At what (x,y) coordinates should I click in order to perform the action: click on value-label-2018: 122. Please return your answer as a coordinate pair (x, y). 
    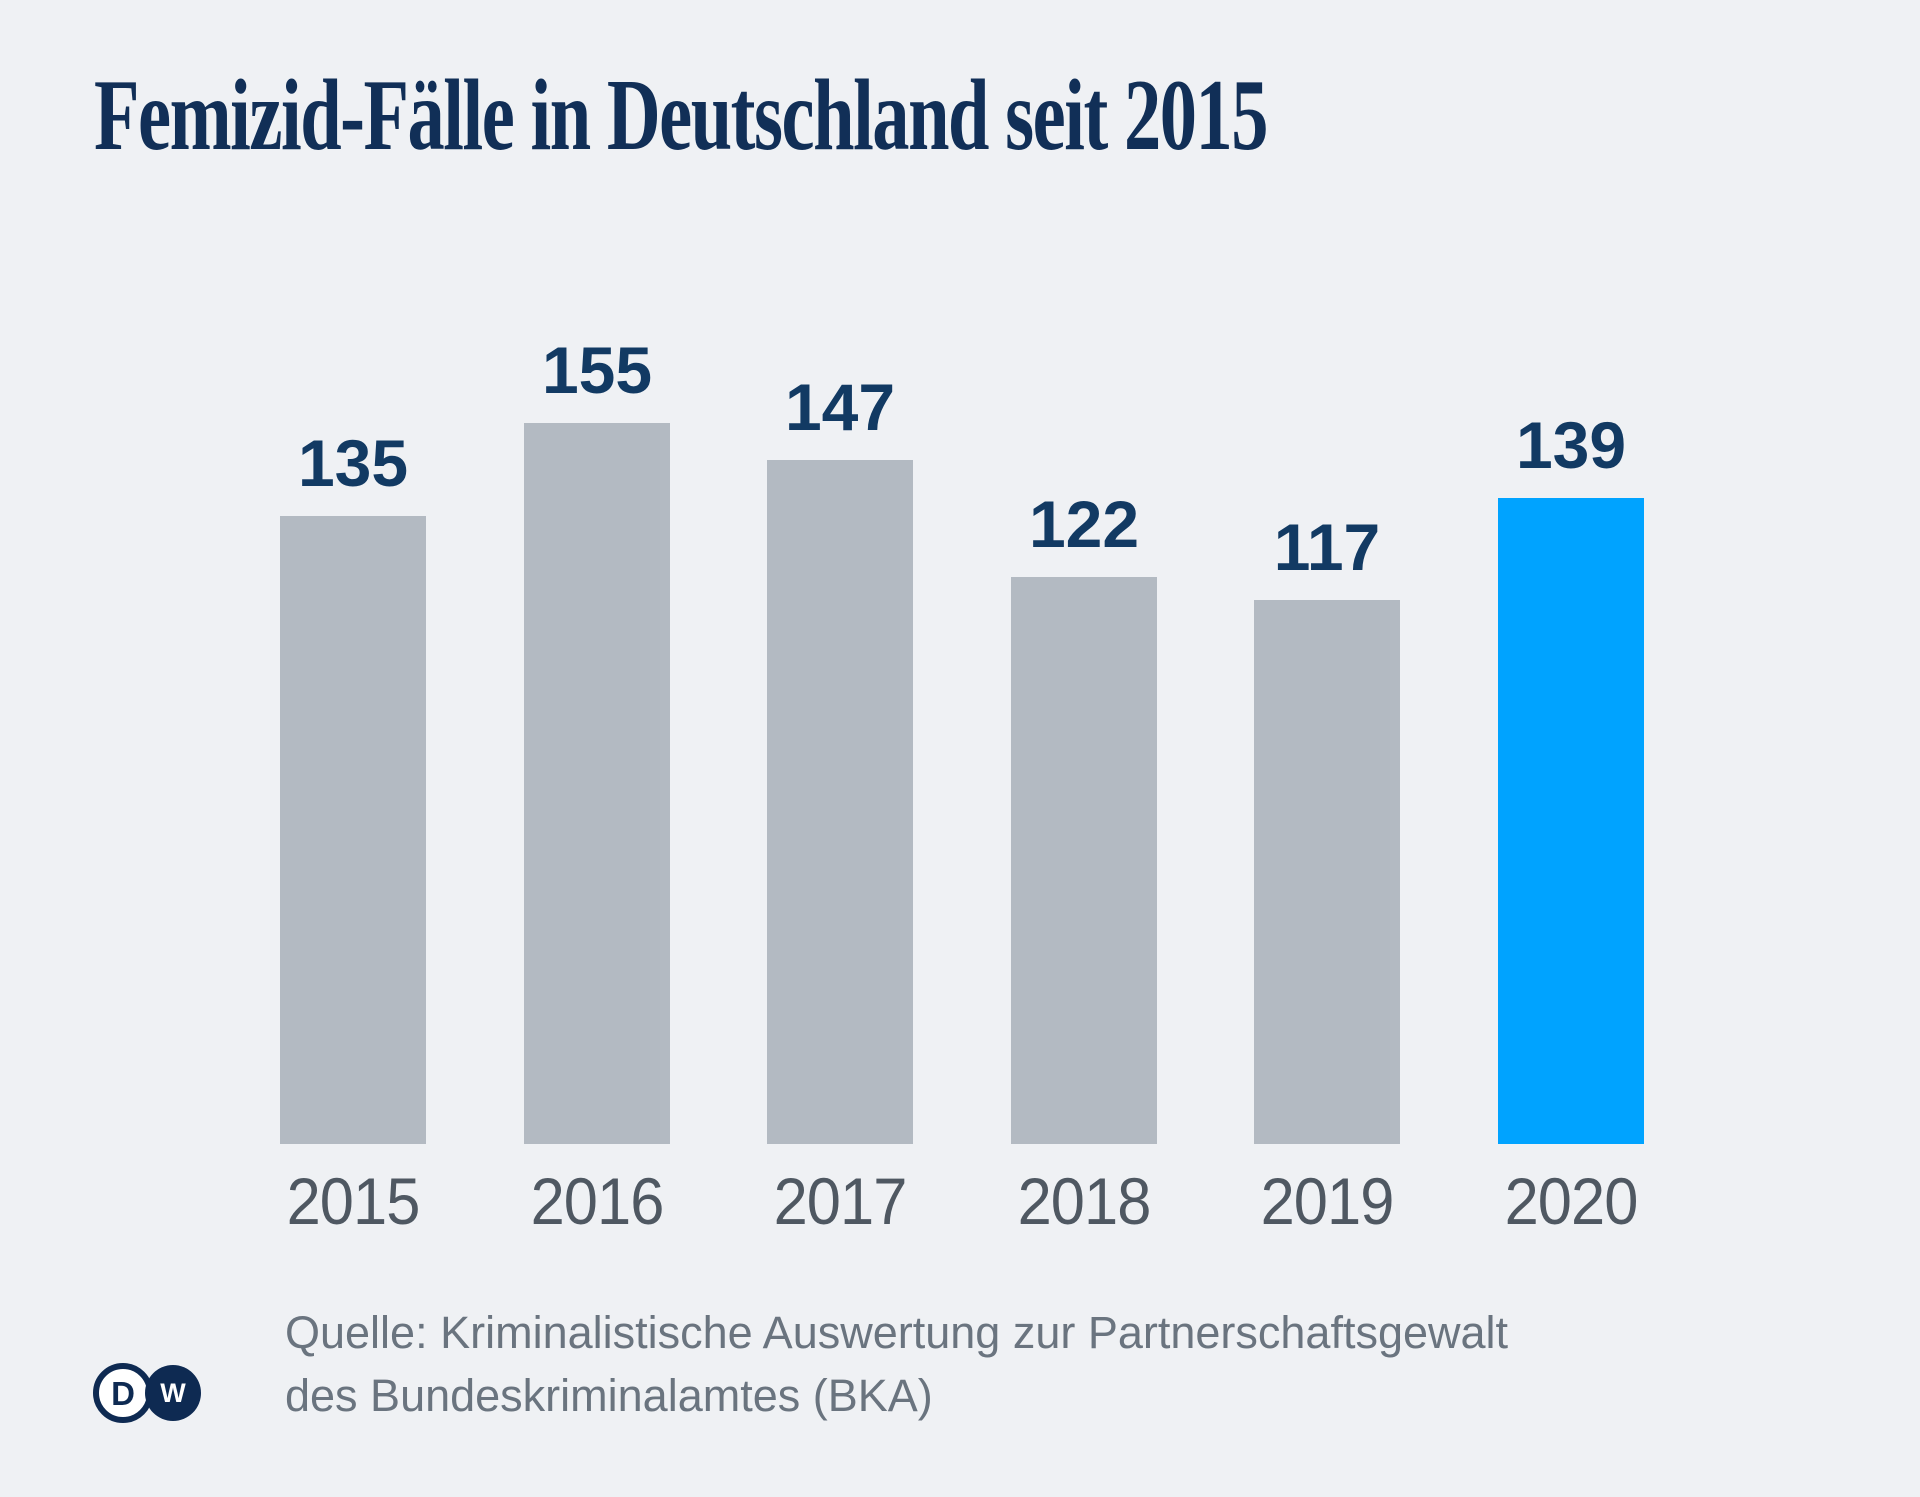
    Looking at the image, I should click on (1084, 524).